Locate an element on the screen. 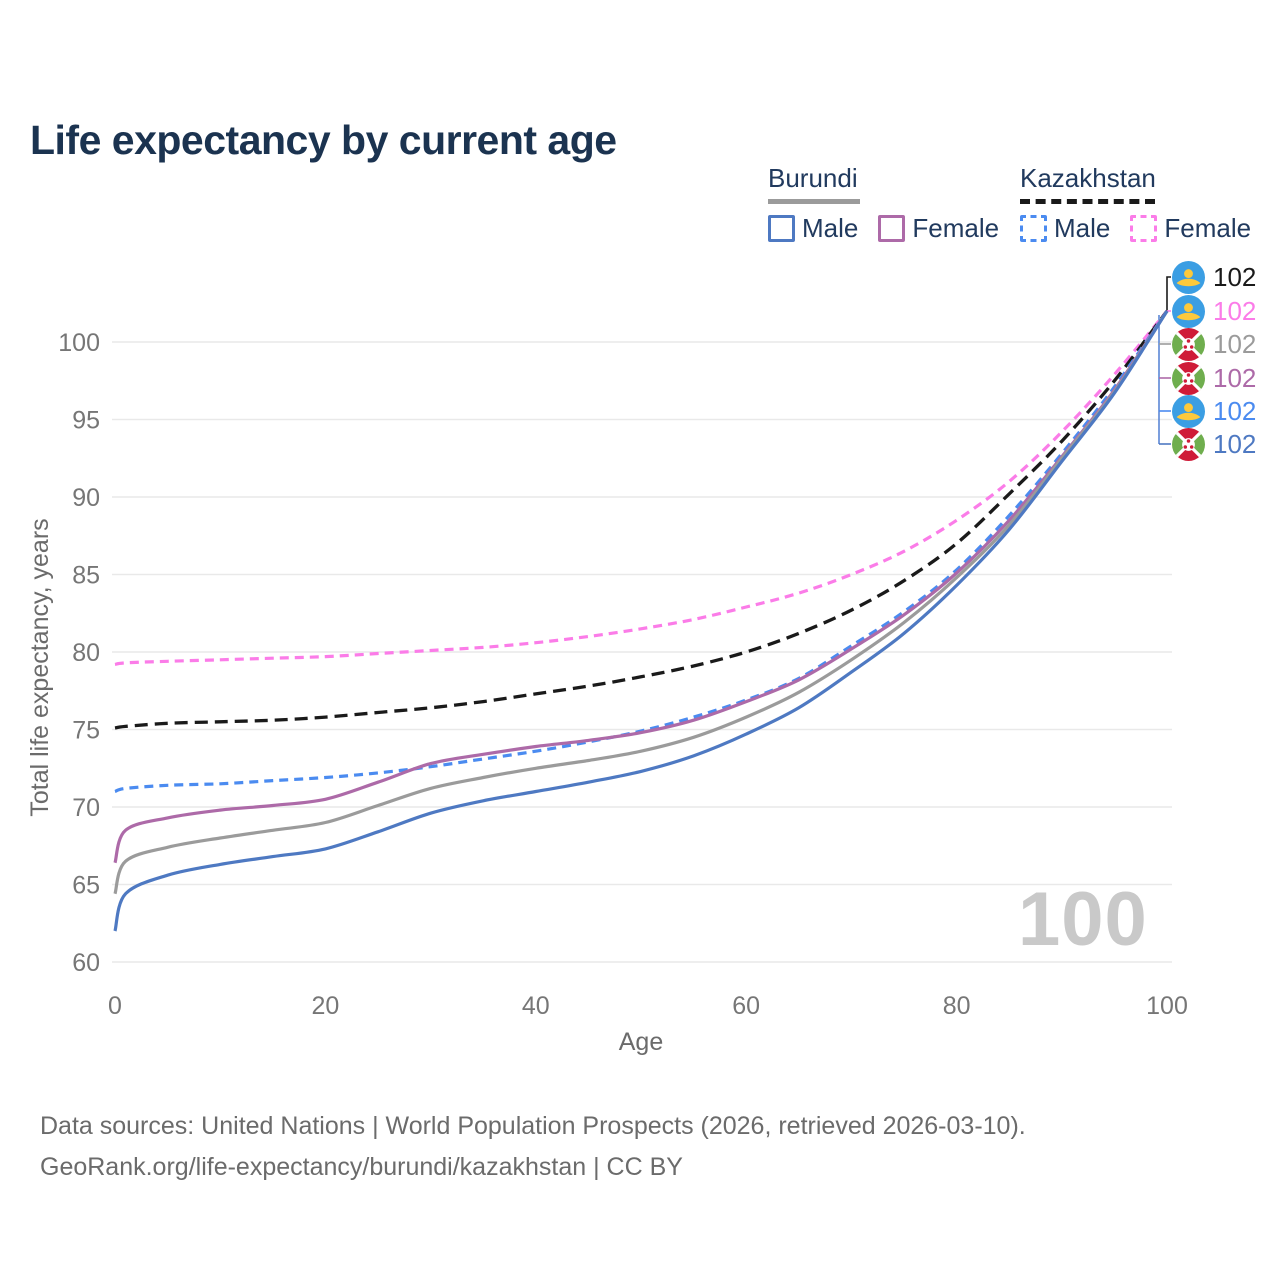 The height and width of the screenshot is (1280, 1280). legend-swatch-burundi-female is located at coordinates (892, 228).